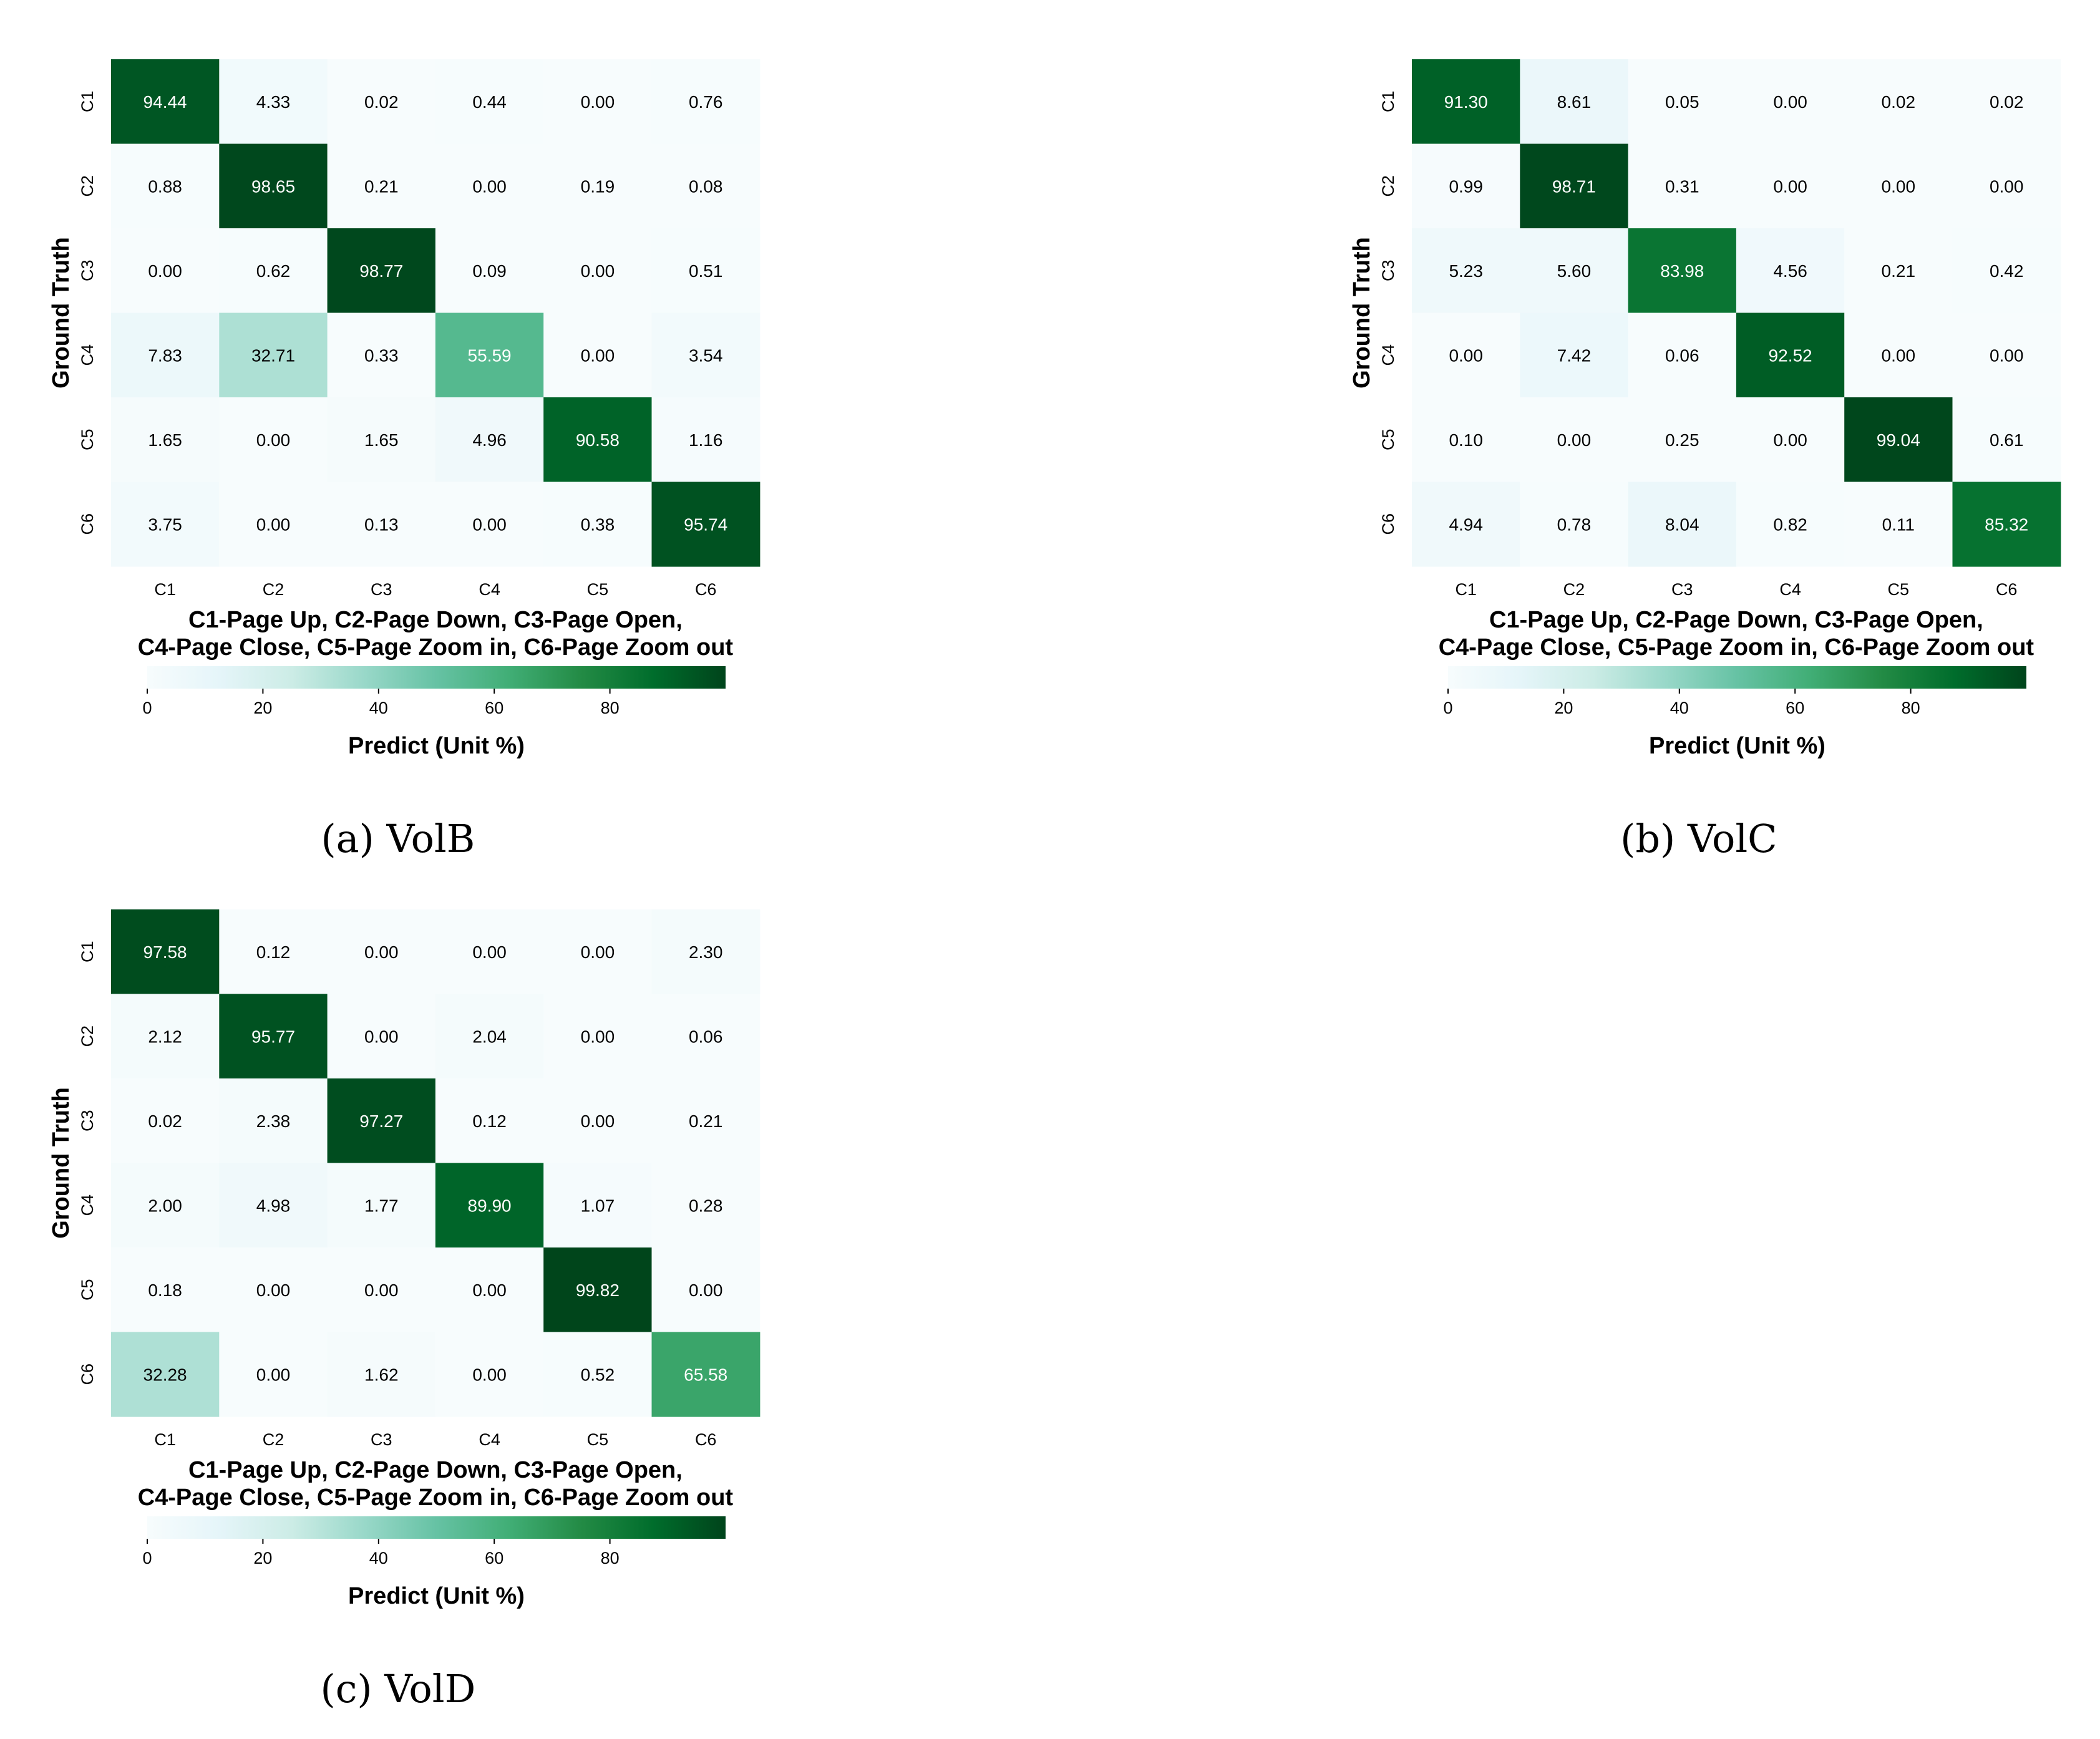  I want to click on cell-value-label: 0.51, so click(706, 271).